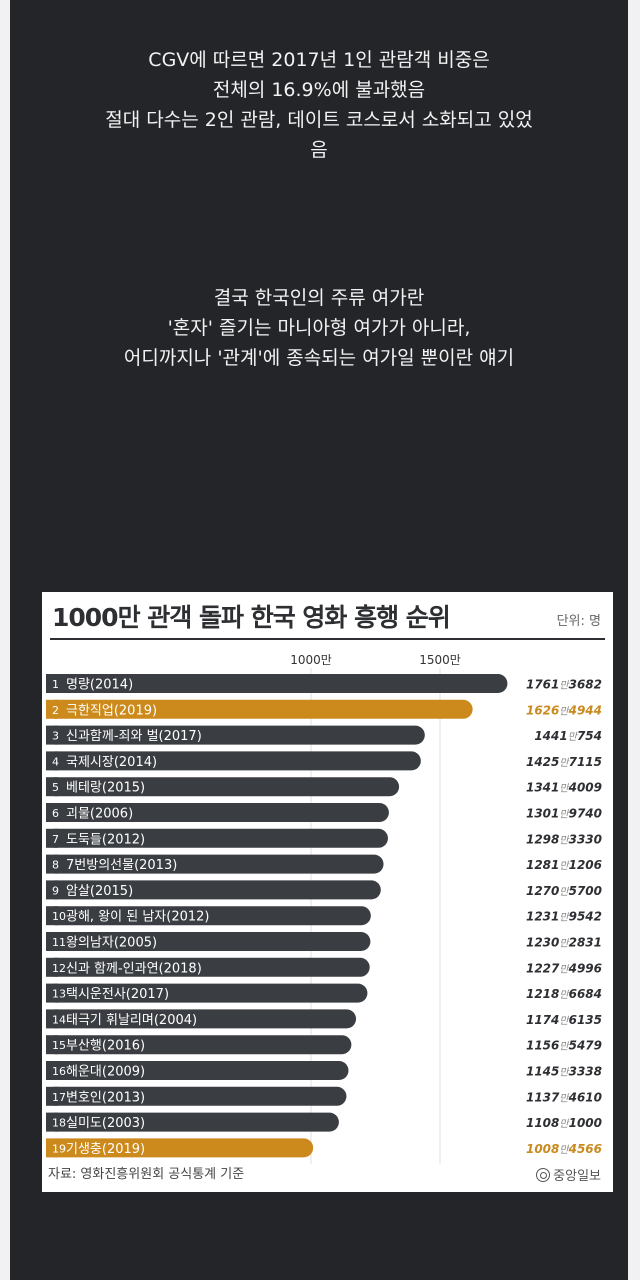 The width and height of the screenshot is (640, 1280). What do you see at coordinates (146, 1174) in the screenshot?
I see `source-note: 자료: 영화진흥위원회 공식통계 기준` at bounding box center [146, 1174].